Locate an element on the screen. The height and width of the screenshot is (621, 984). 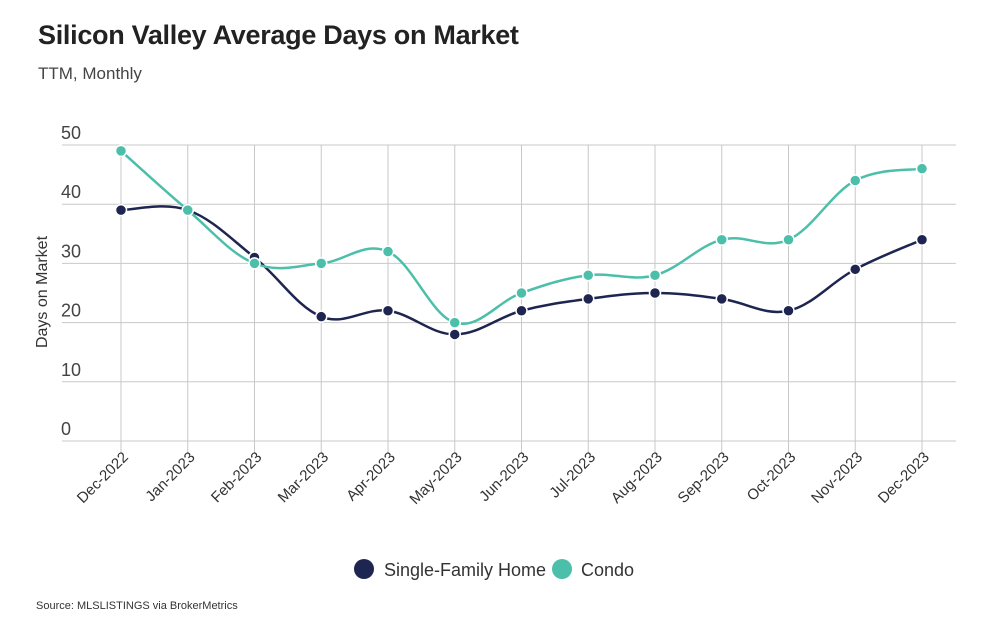
x-tick-label: Dec-2023 is located at coordinates (904, 478).